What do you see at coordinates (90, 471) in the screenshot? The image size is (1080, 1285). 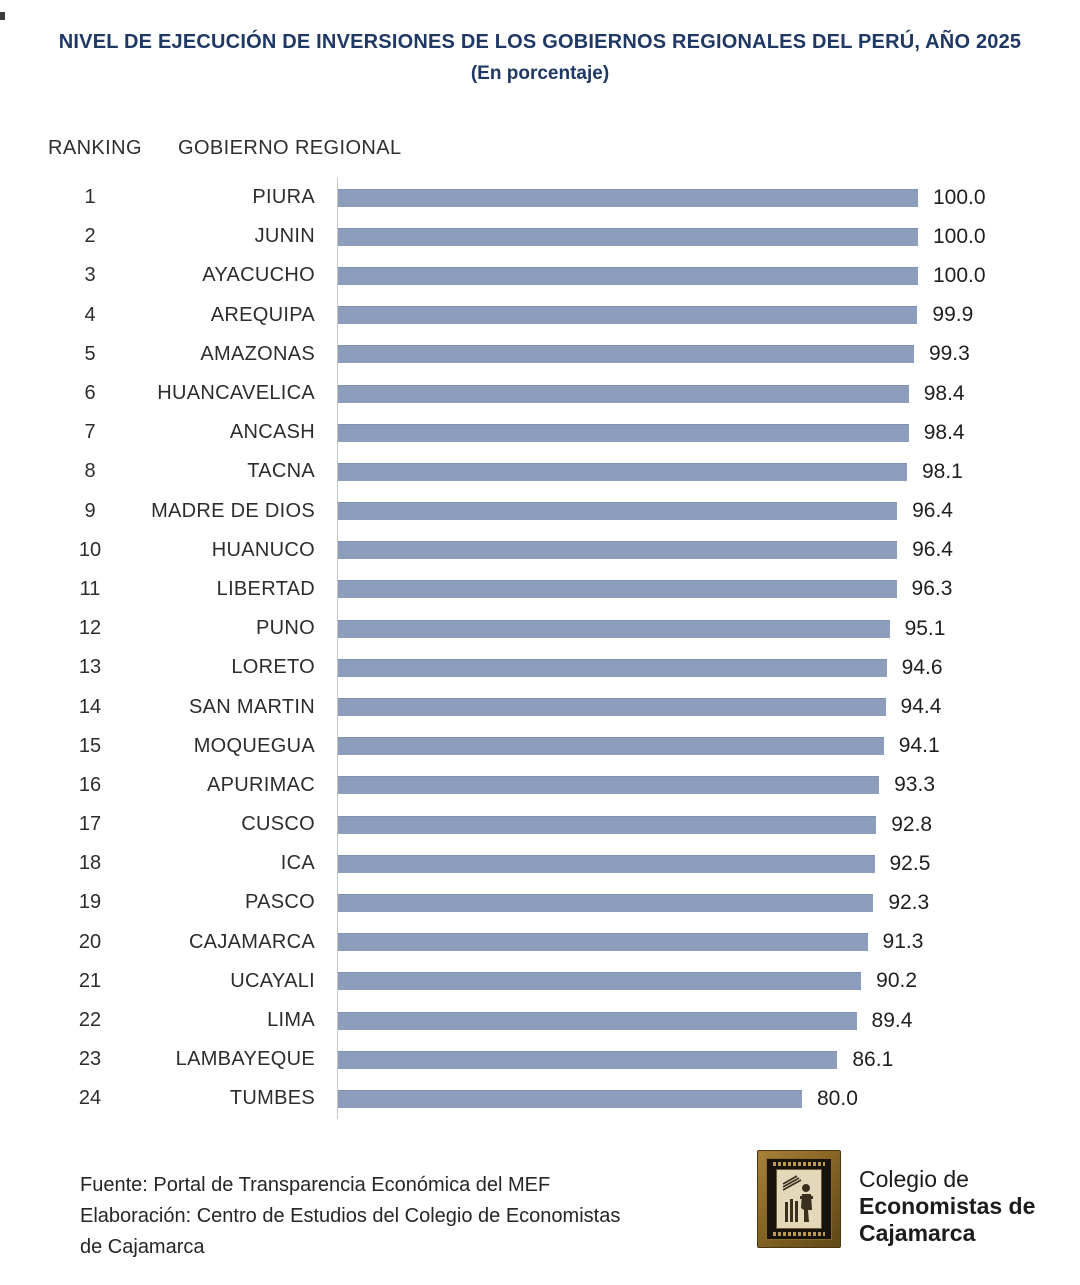 I see `rank-label: 8` at bounding box center [90, 471].